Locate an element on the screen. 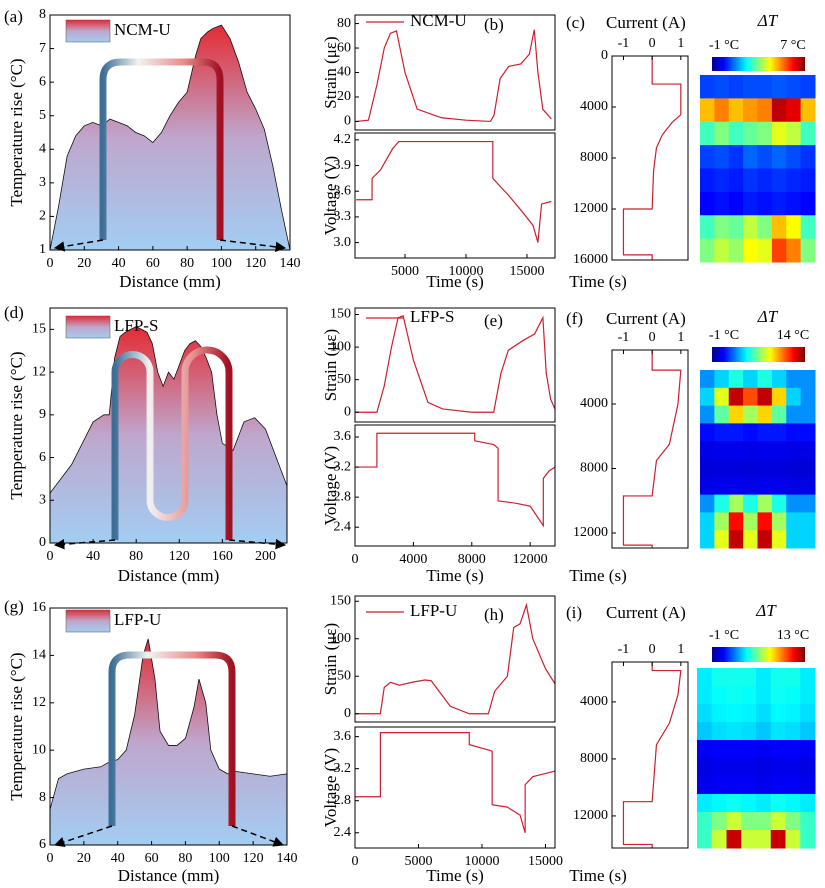  x-tick-label: -1 is located at coordinates (624, 649).